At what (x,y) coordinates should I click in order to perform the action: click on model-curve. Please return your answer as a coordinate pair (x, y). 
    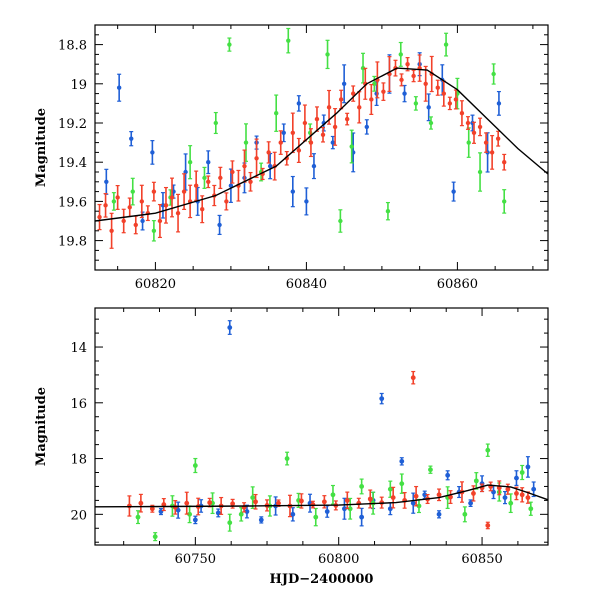
    Looking at the image, I should click on (321, 496).